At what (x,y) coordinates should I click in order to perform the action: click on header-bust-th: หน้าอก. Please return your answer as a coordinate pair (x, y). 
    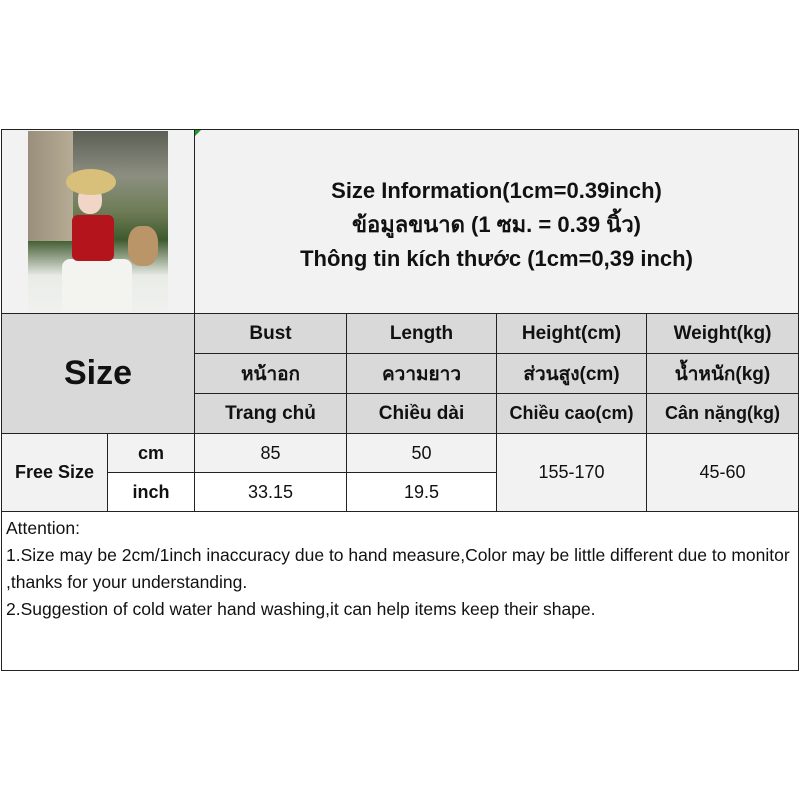
    Looking at the image, I should click on (270, 373).